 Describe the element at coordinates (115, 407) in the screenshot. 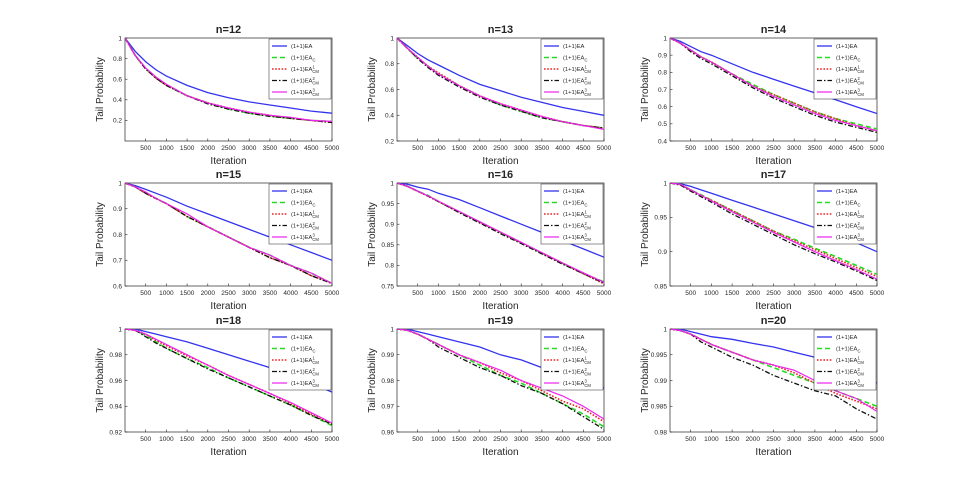

I see `y-tick-label: 0.94` at that location.